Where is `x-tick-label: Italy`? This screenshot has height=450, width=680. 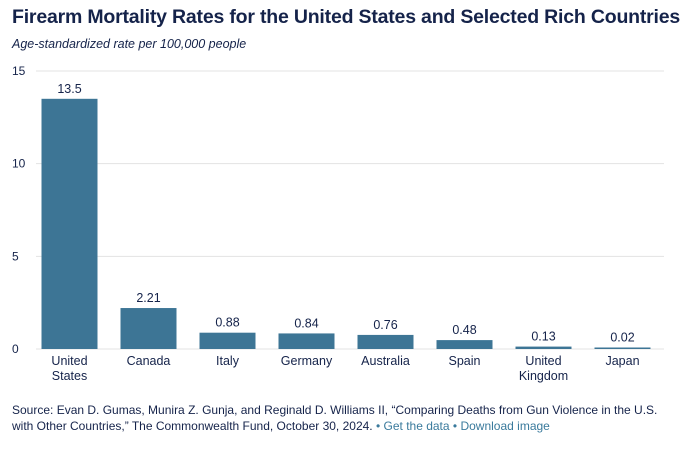
x-tick-label: Italy is located at coordinates (228, 361).